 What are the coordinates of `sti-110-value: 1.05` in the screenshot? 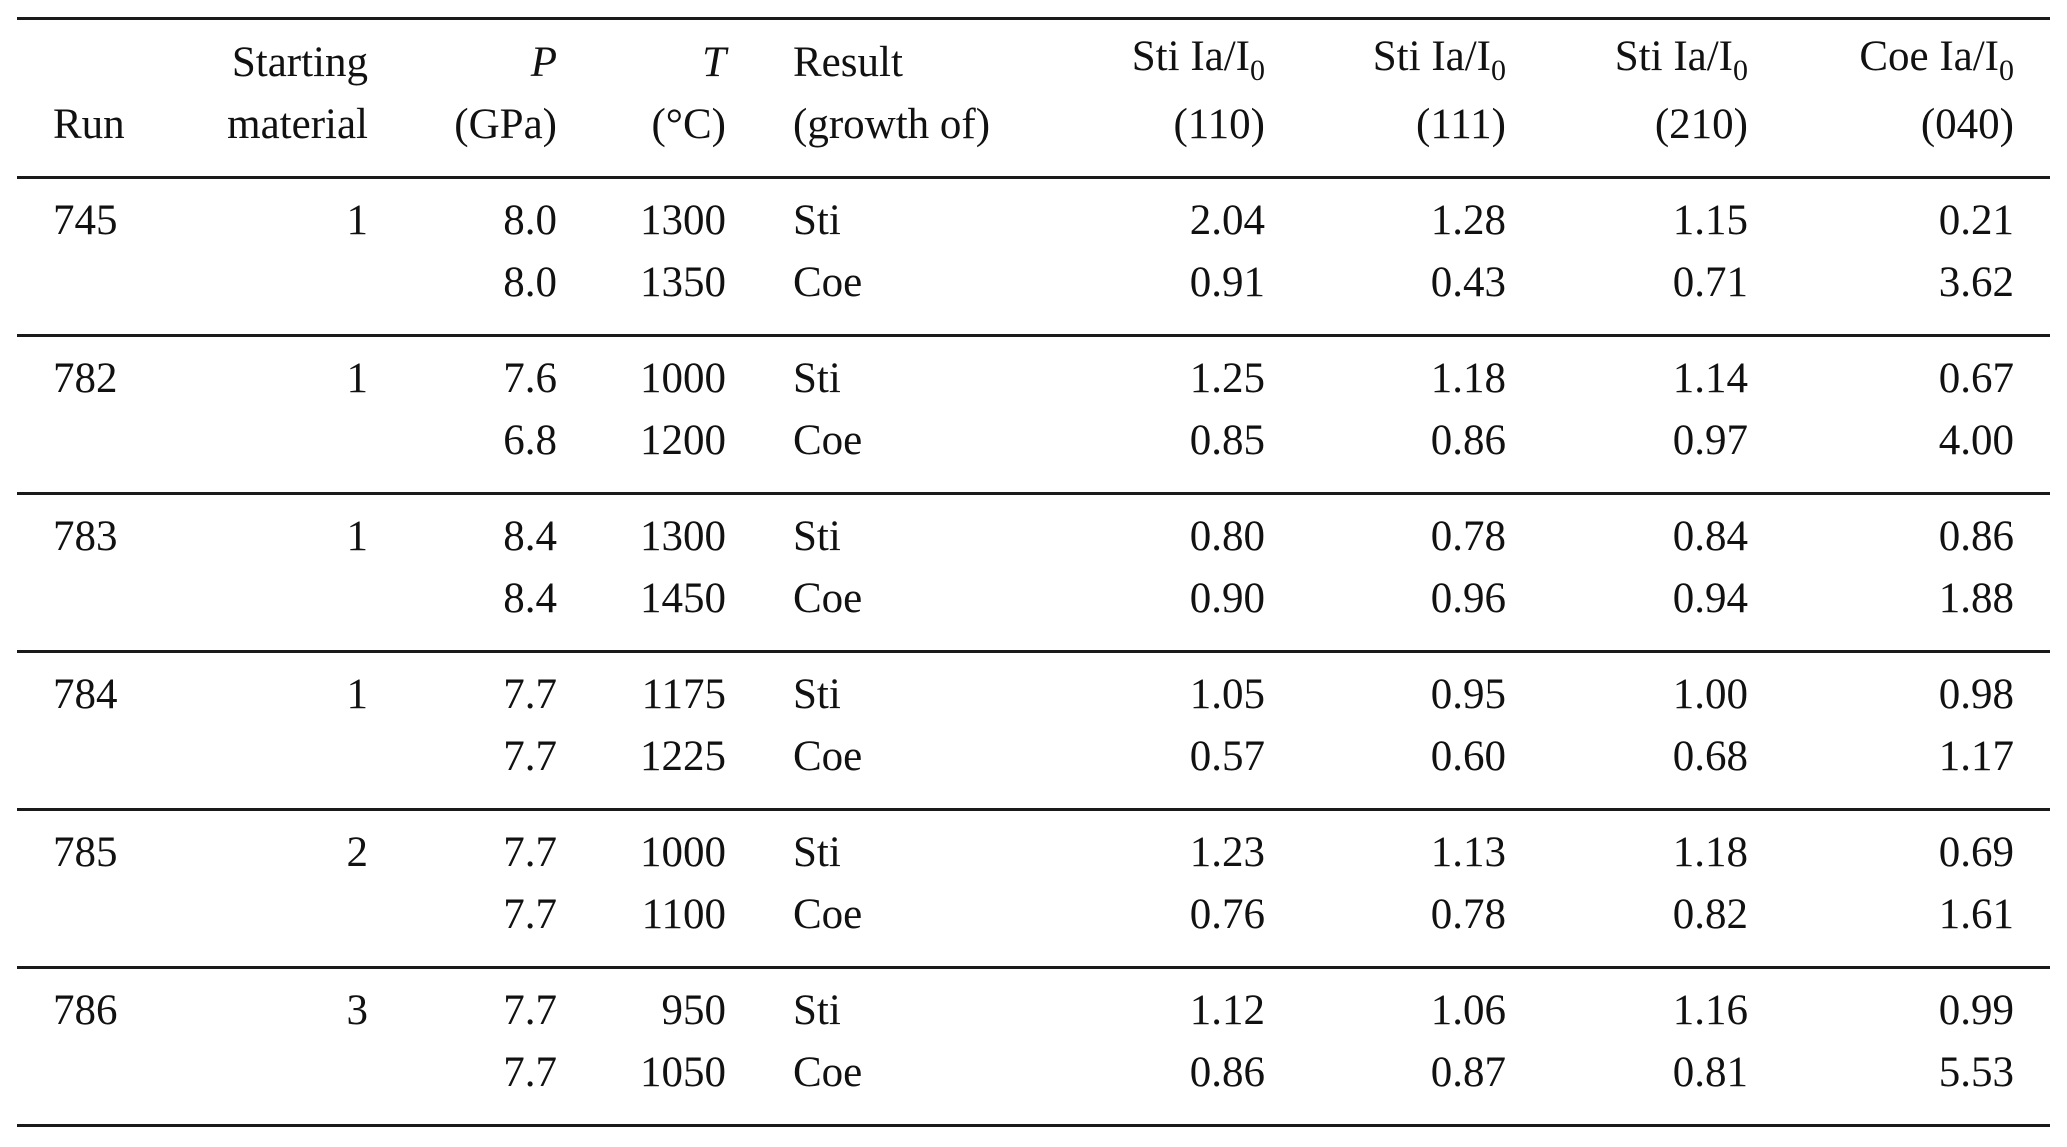 It's located at (1227, 694).